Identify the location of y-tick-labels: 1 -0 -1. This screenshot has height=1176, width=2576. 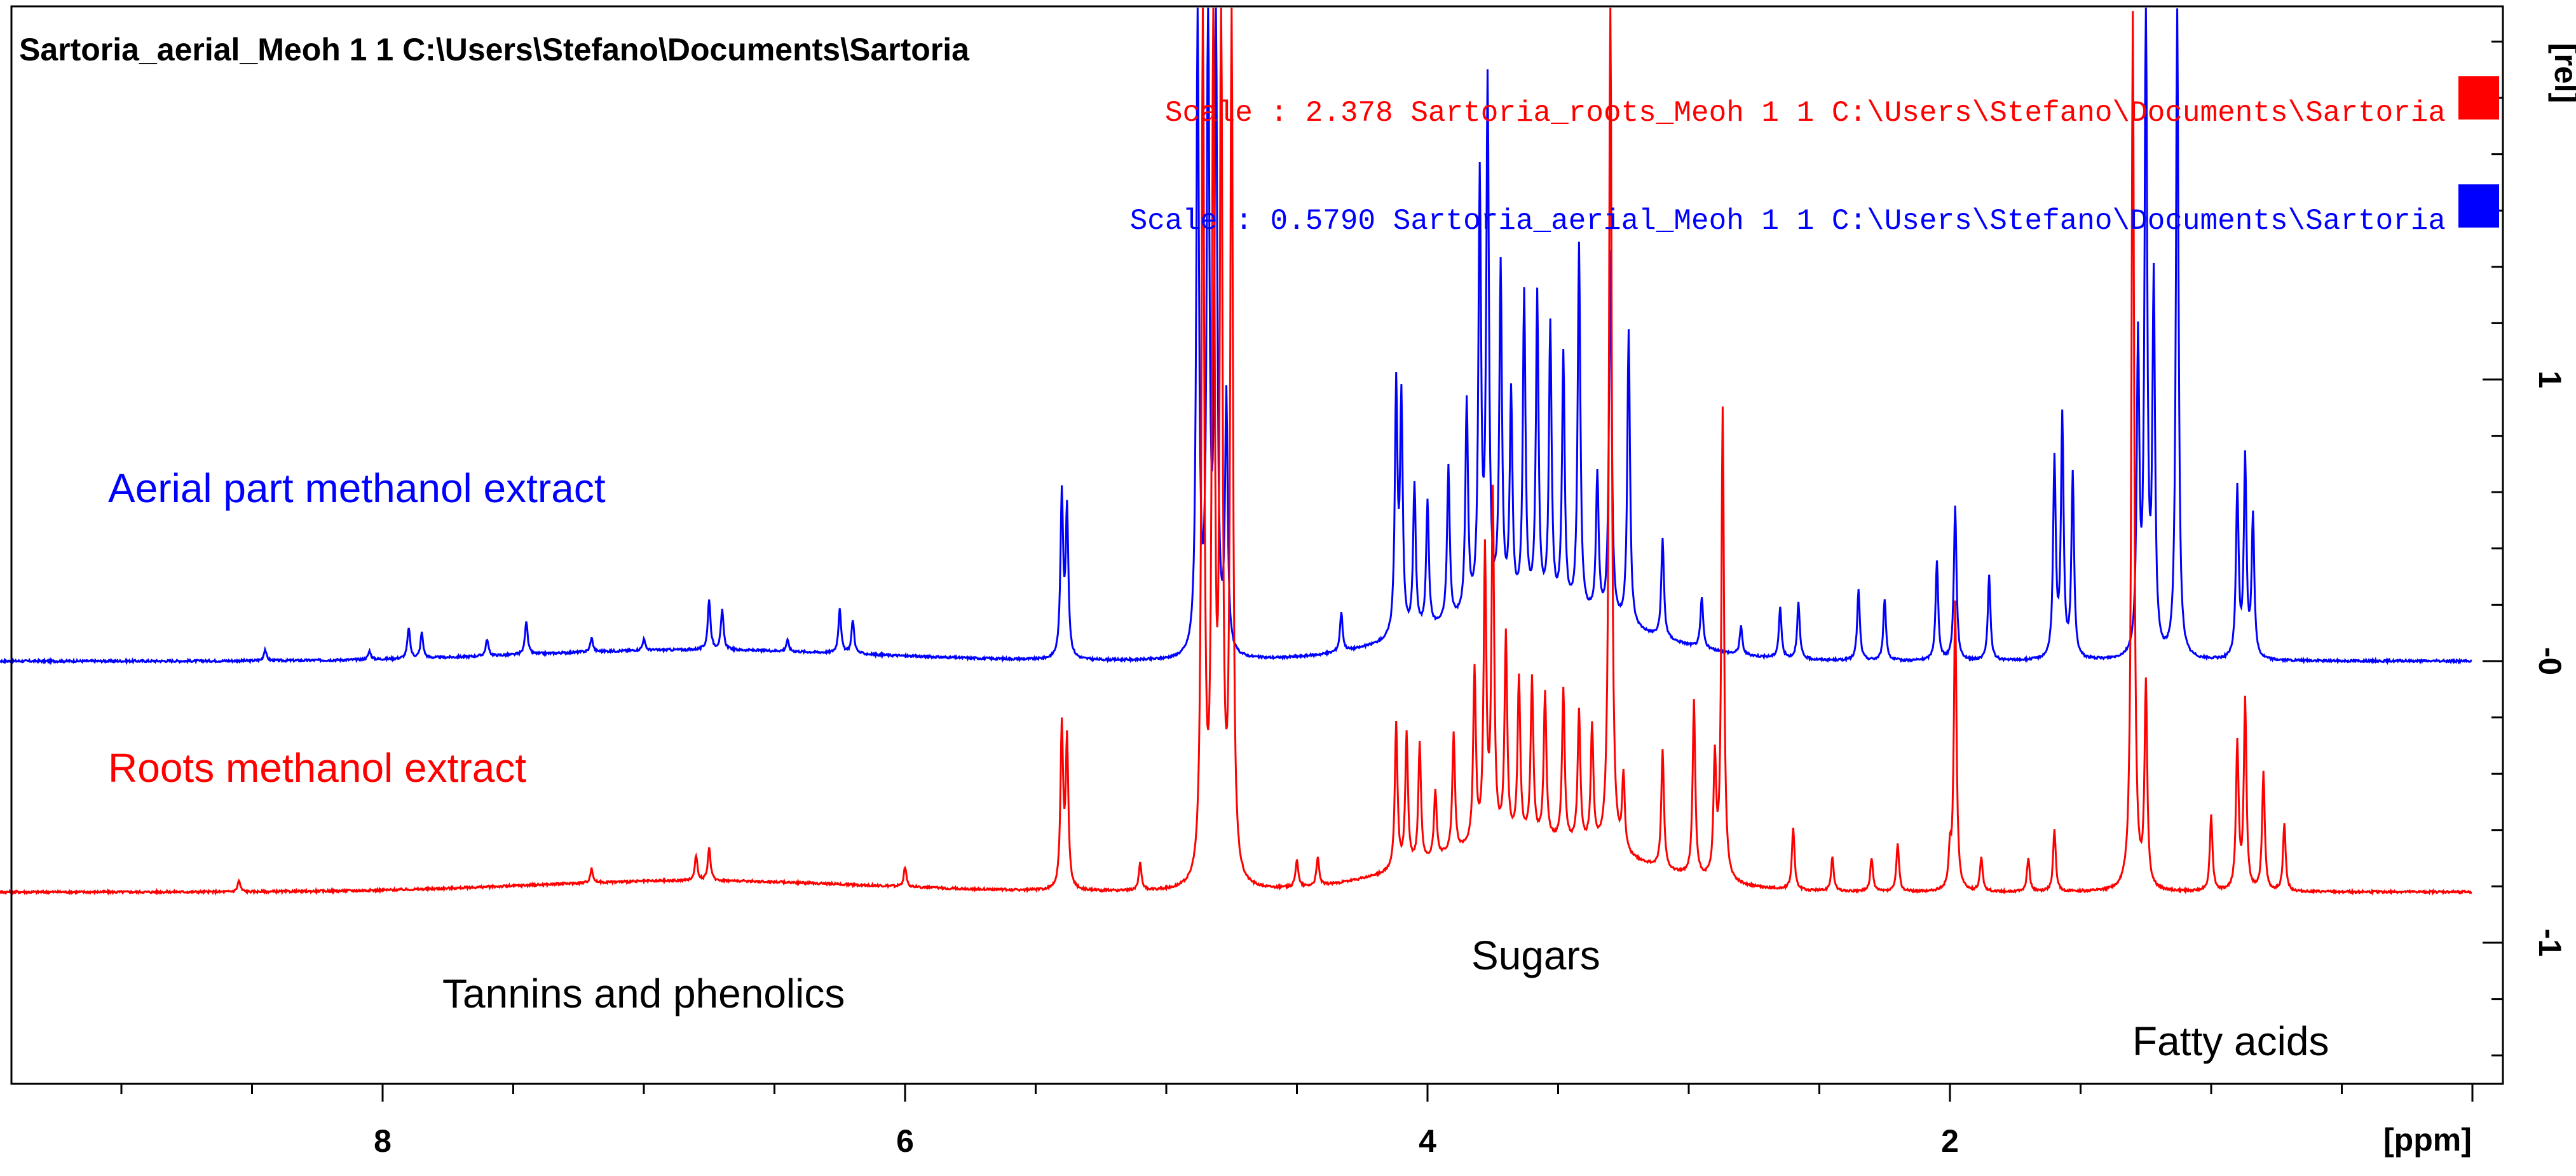
(2550, 664).